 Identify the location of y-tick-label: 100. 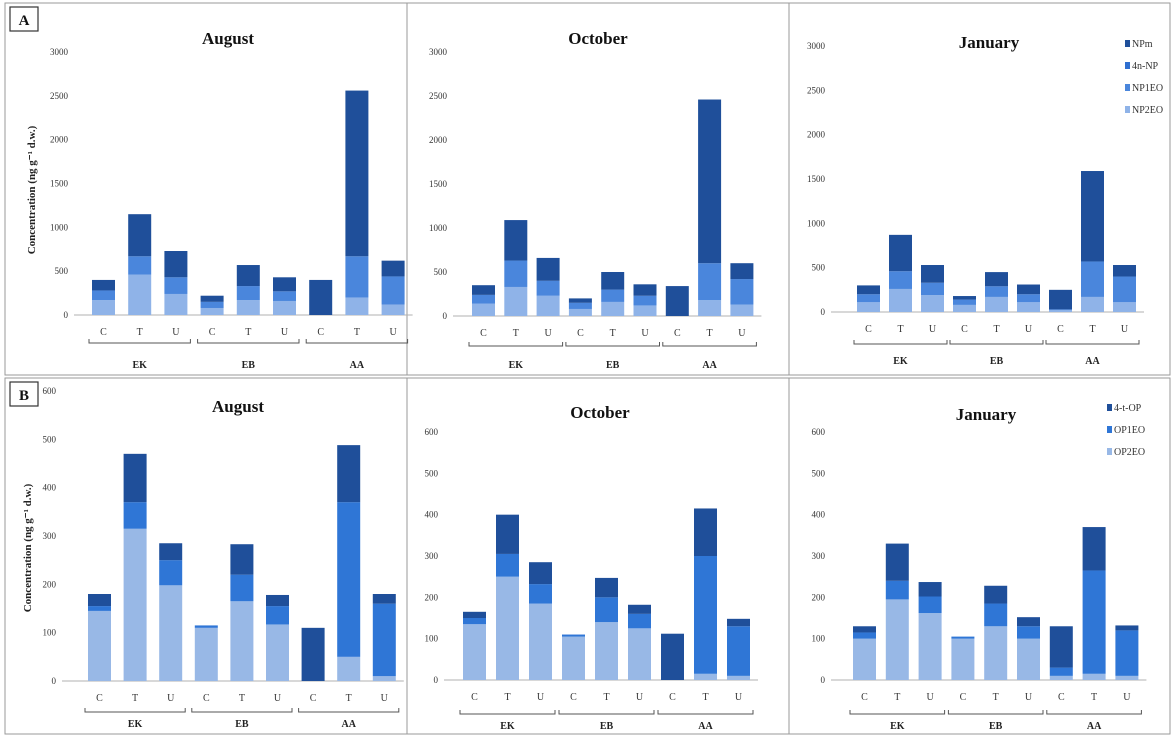
(819, 639).